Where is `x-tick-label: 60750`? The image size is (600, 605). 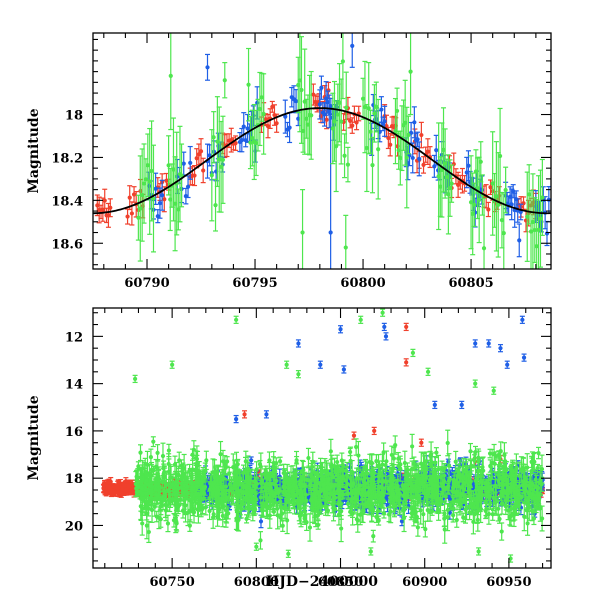 x-tick-label: 60750 is located at coordinates (172, 582).